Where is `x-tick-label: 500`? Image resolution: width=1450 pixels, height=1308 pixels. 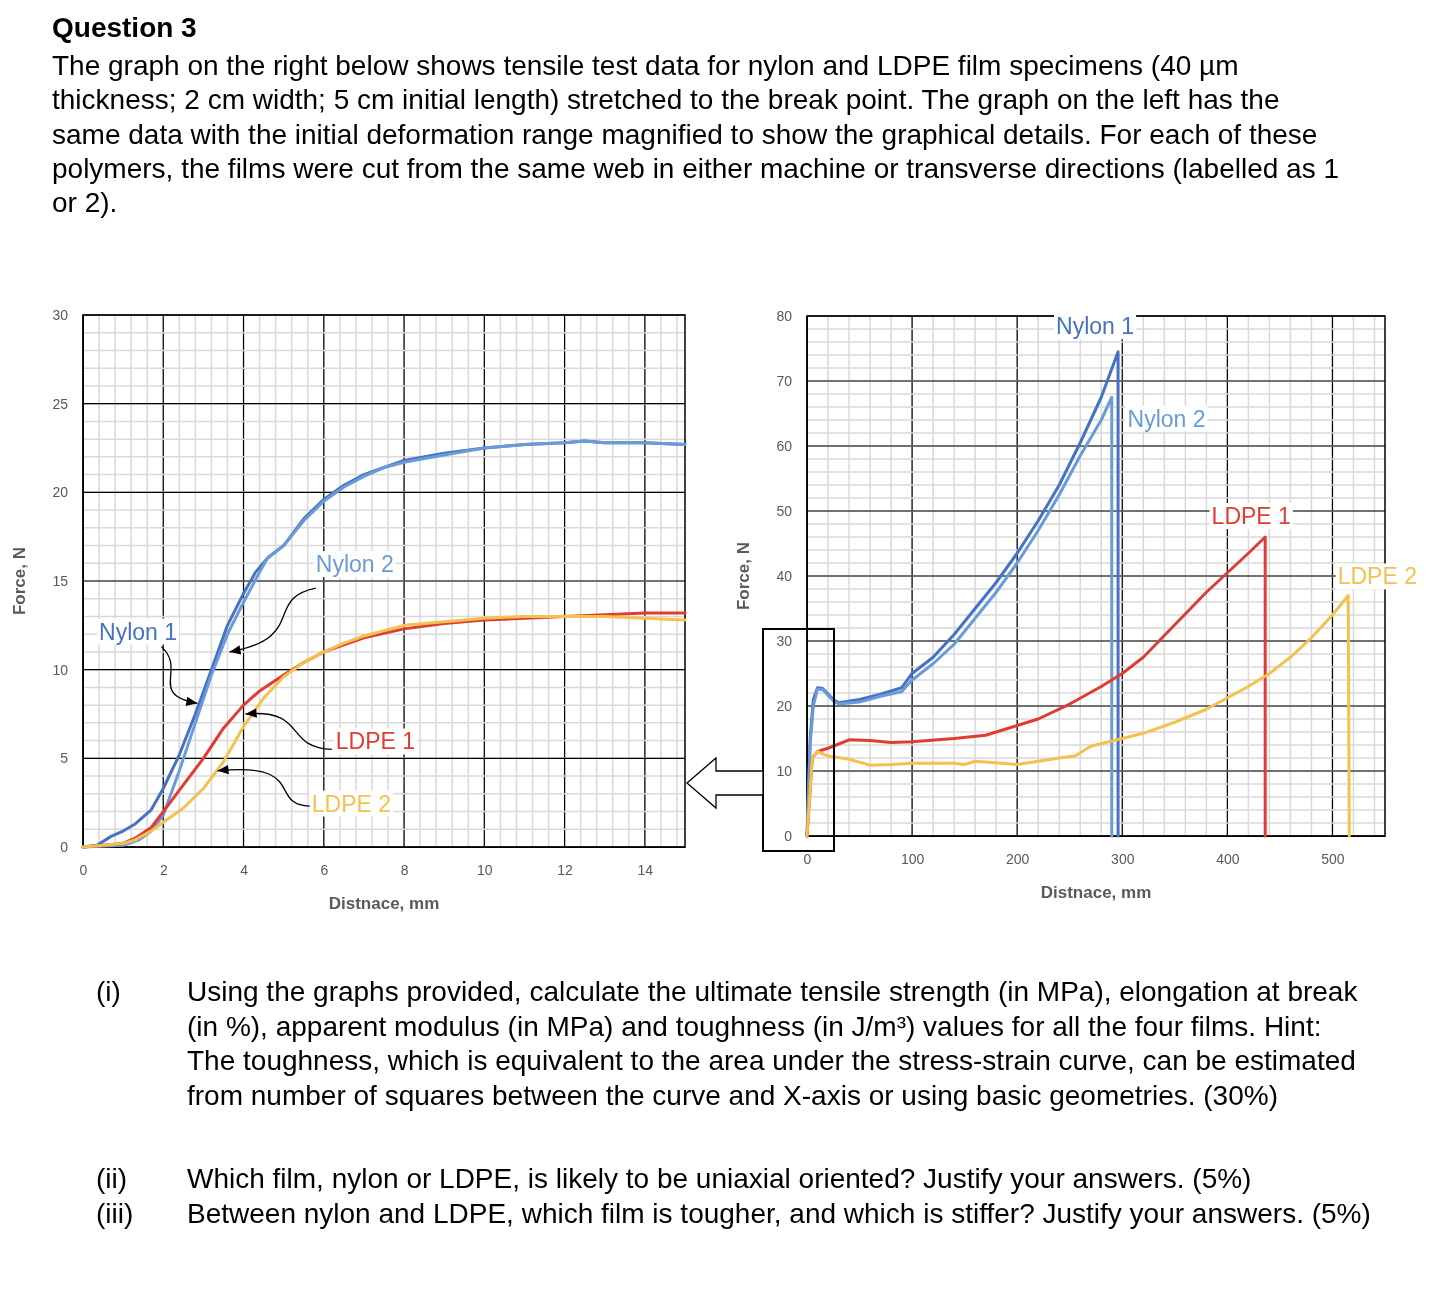
x-tick-label: 500 is located at coordinates (1333, 858).